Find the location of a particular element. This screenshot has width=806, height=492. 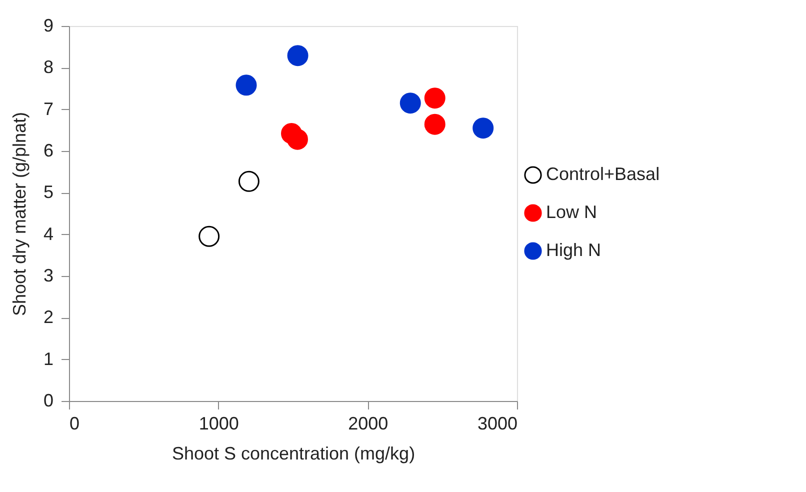

y-tick-label: 2 is located at coordinates (48, 317).